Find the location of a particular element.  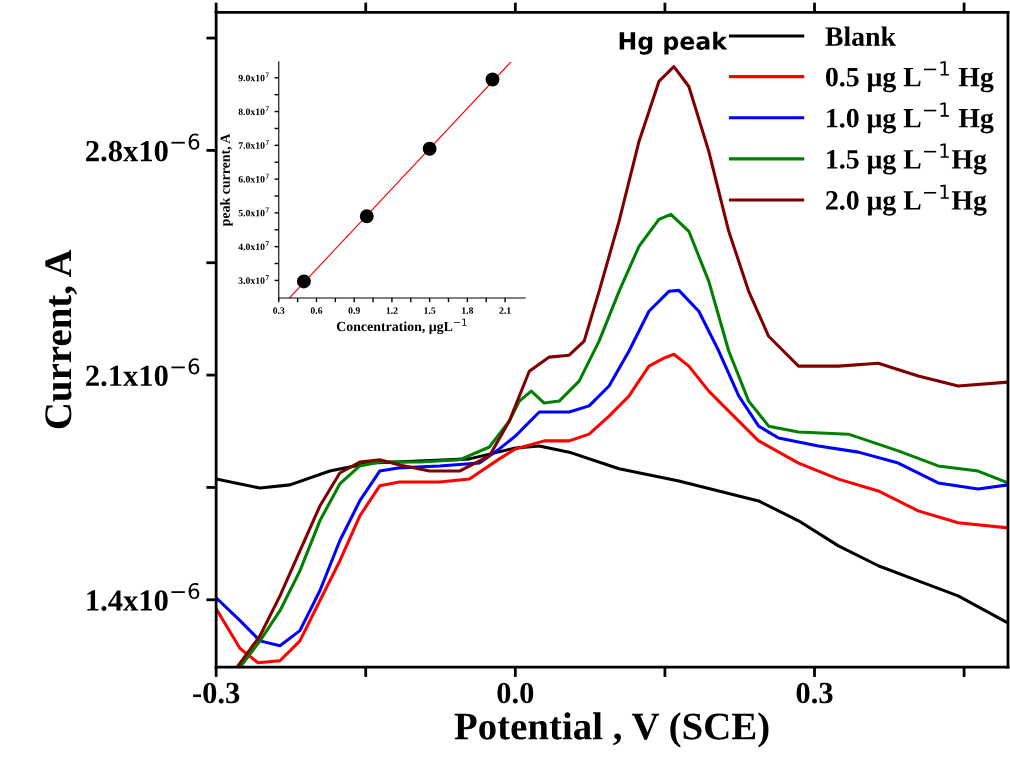

x-axis-title: Concentration, μgL$^{−1}$ is located at coordinates (401, 326).